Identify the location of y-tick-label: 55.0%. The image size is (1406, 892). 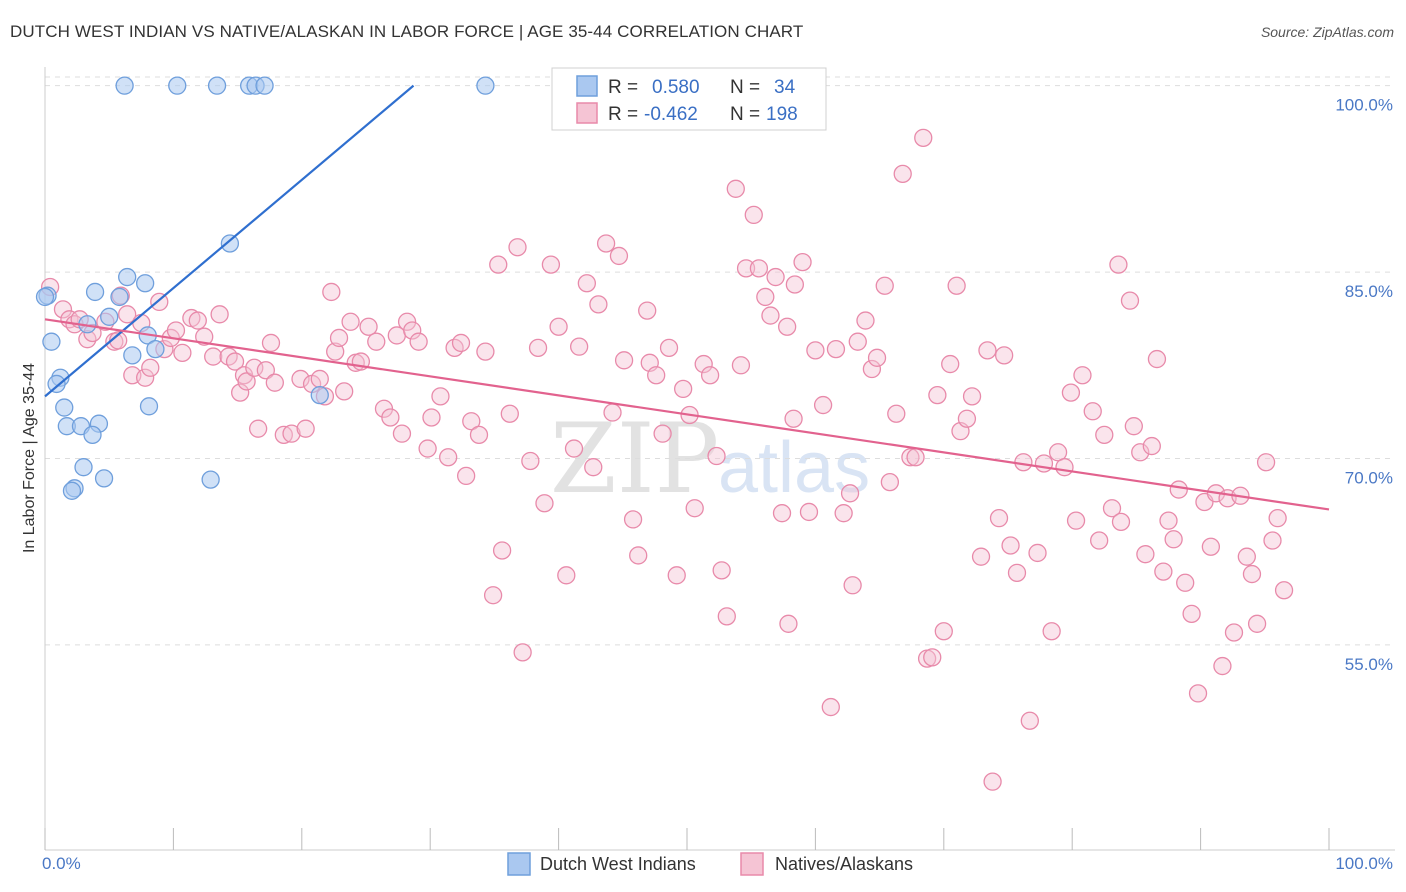
(1369, 664).